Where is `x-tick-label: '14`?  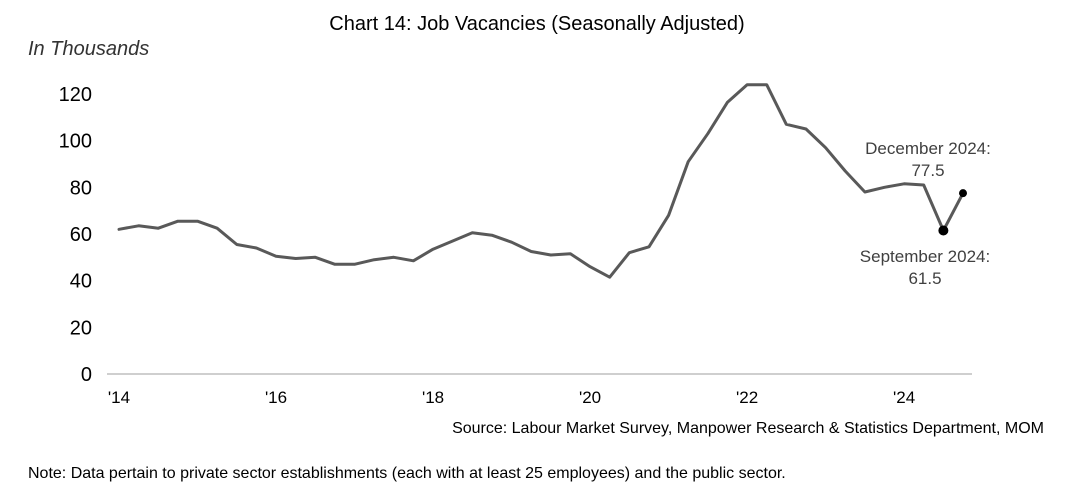 x-tick-label: '14 is located at coordinates (119, 397).